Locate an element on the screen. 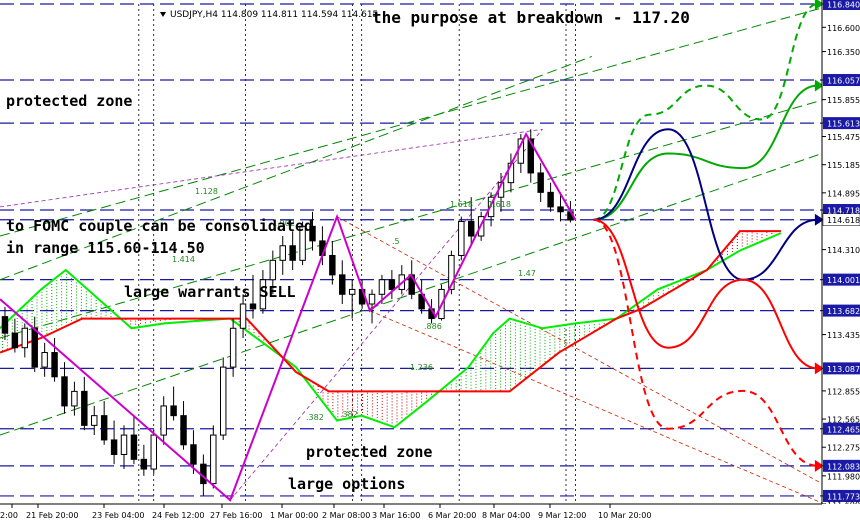  price-tick-label: 116.350 is located at coordinates (843, 52).